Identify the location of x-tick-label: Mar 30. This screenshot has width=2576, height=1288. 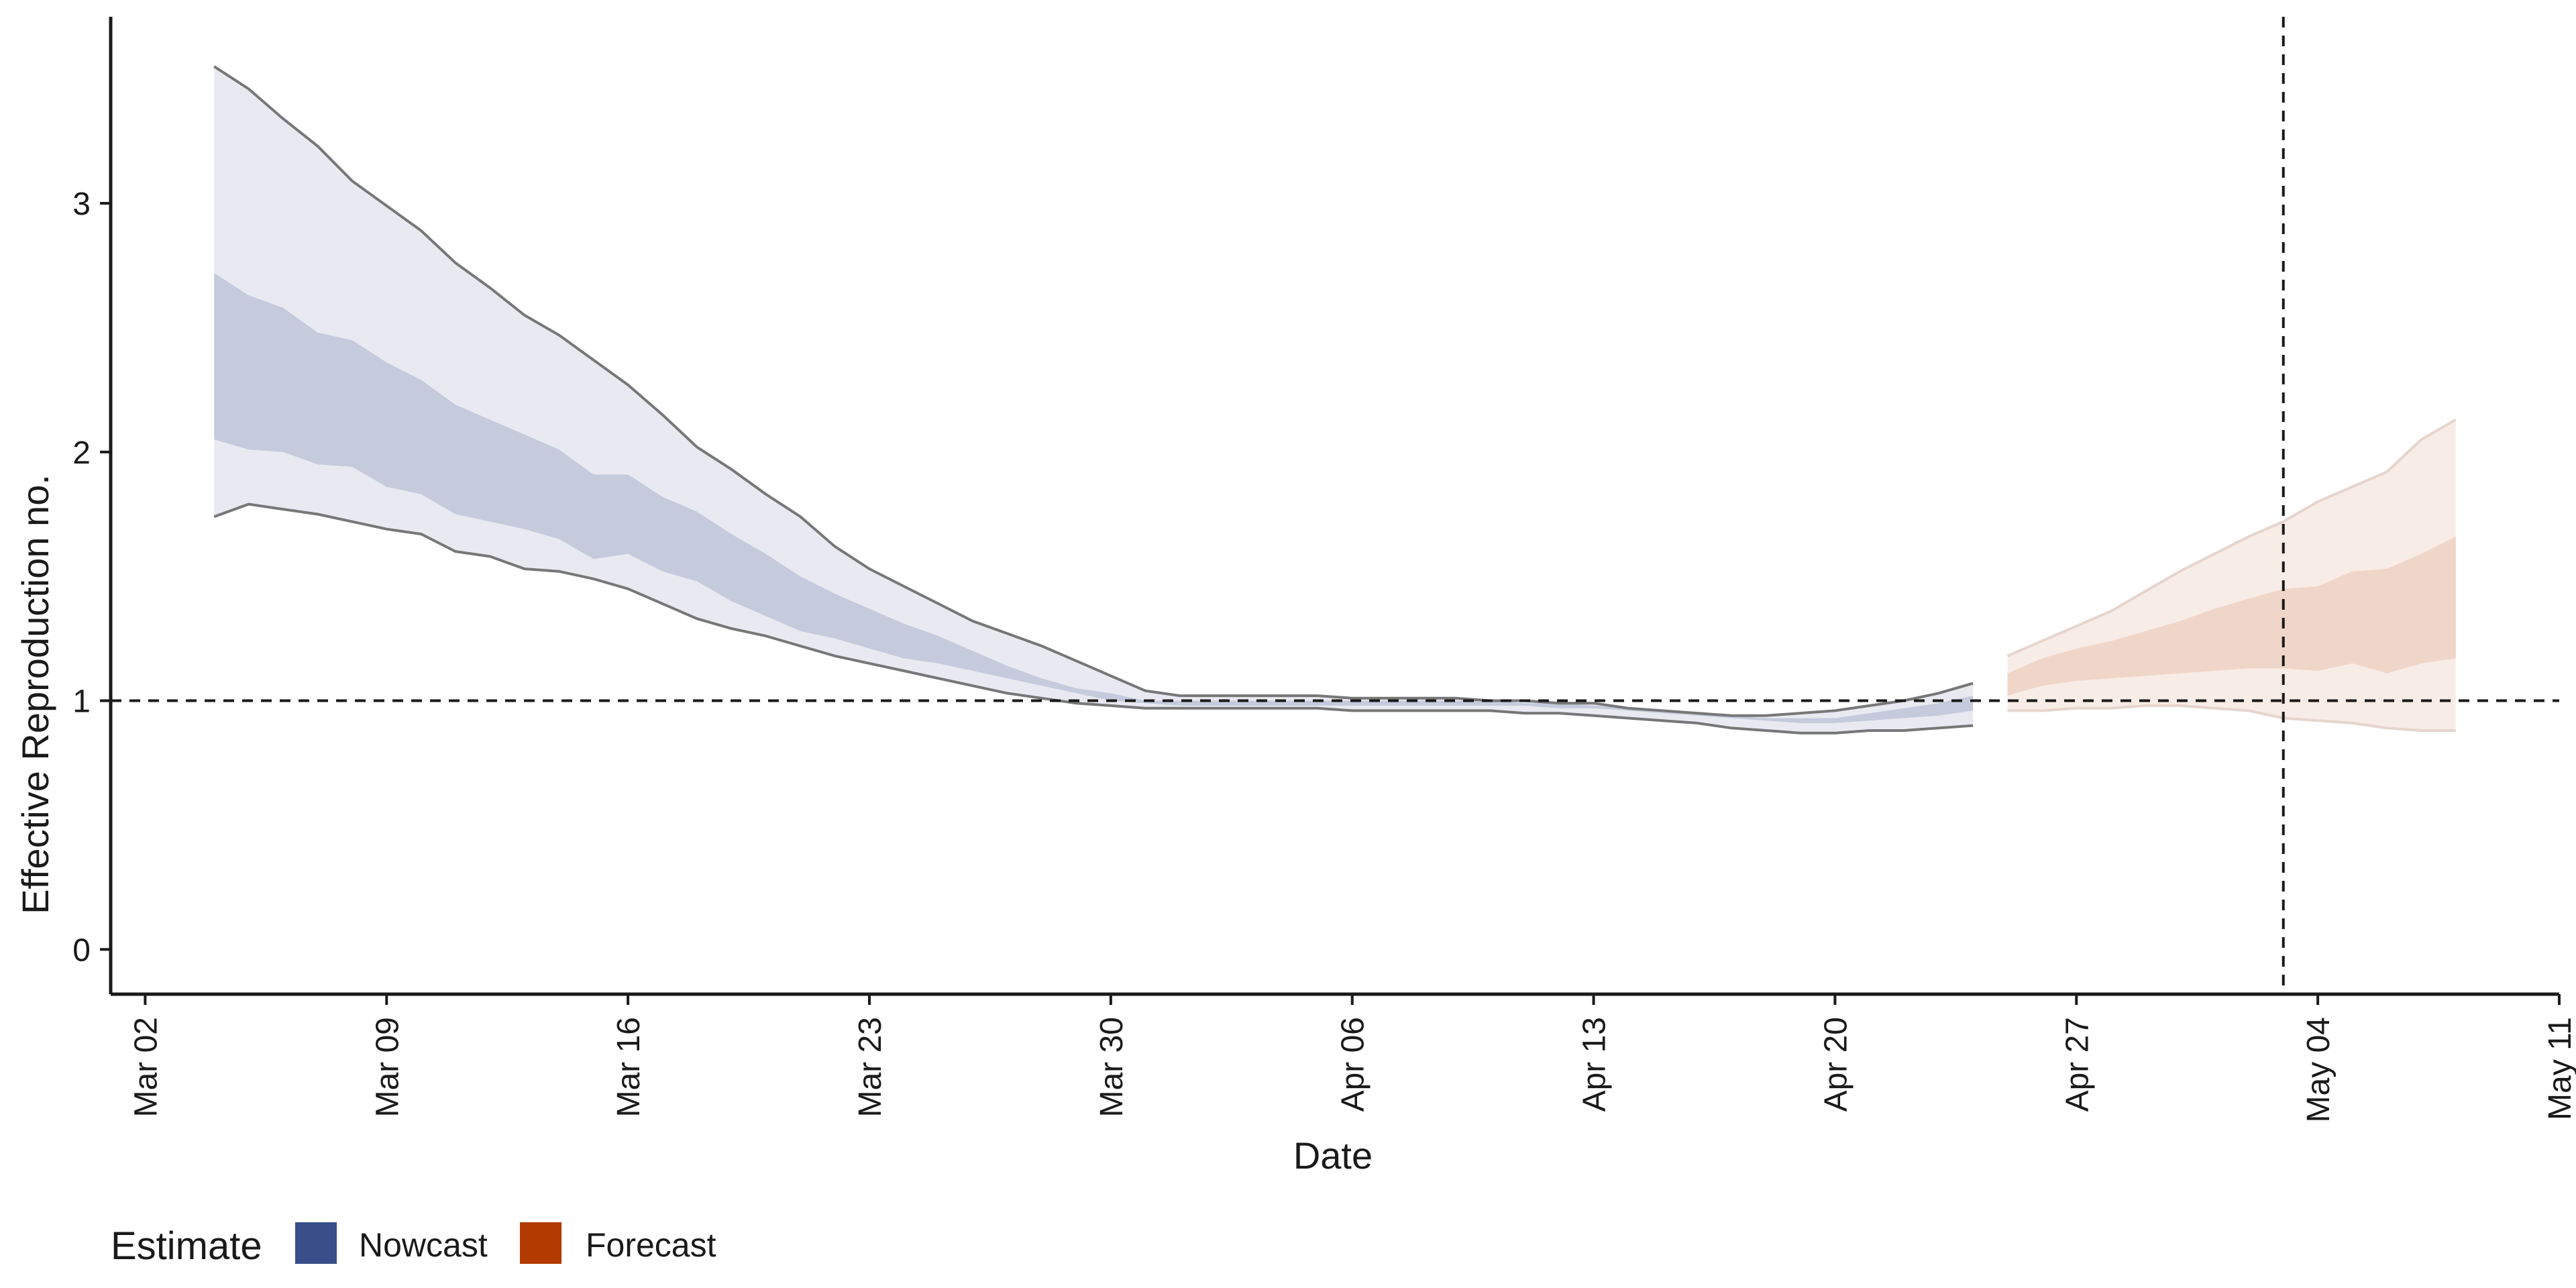
(1112, 1067).